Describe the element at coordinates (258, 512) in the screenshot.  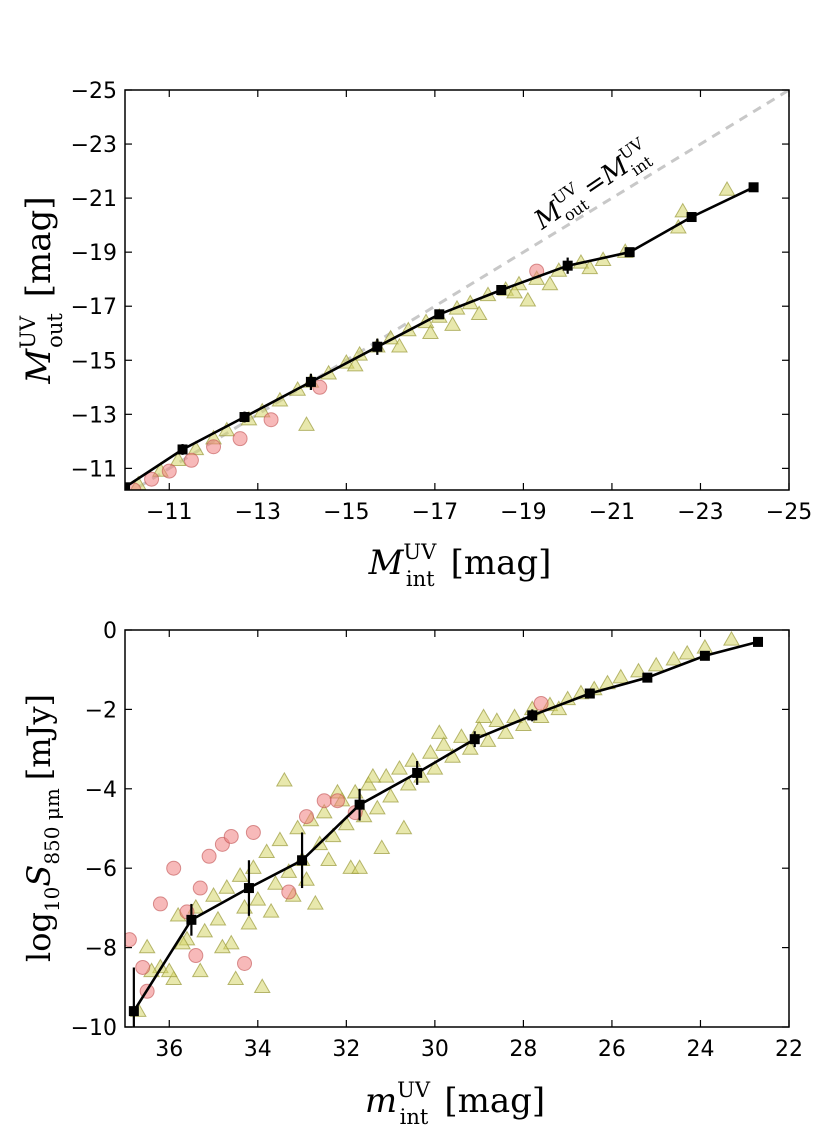
I see `top-x-tick-label: −13` at that location.